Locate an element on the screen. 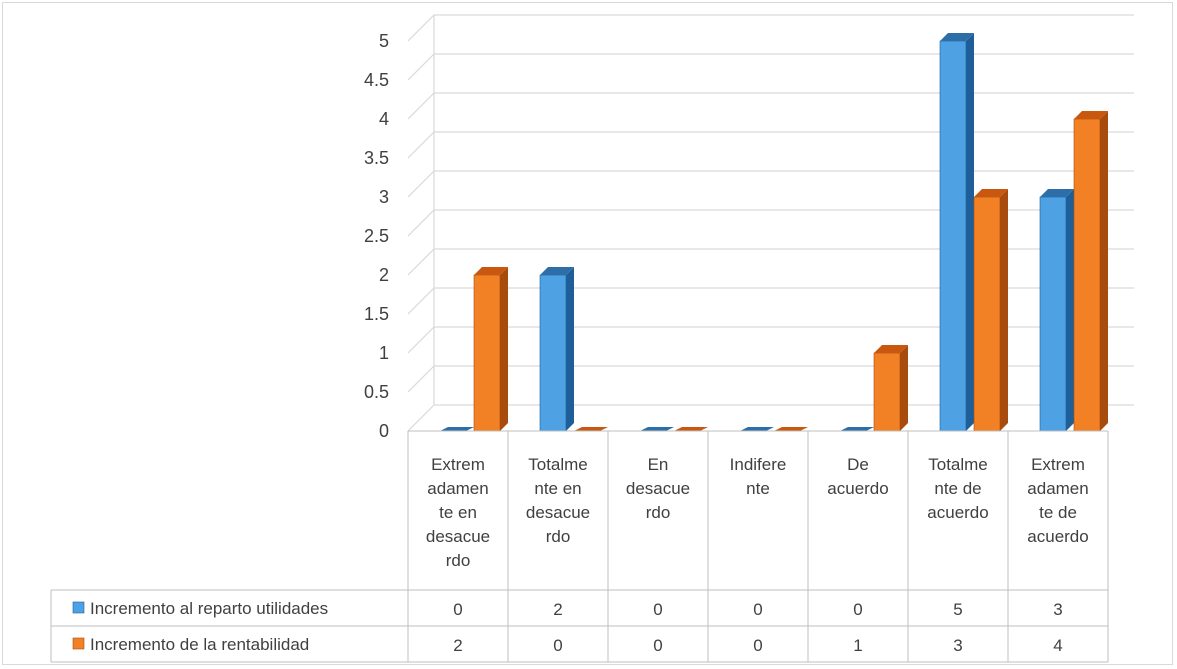 This screenshot has width=1177, height=669. category-label: Extrem adamen te de acuerdo is located at coordinates (1057, 500).